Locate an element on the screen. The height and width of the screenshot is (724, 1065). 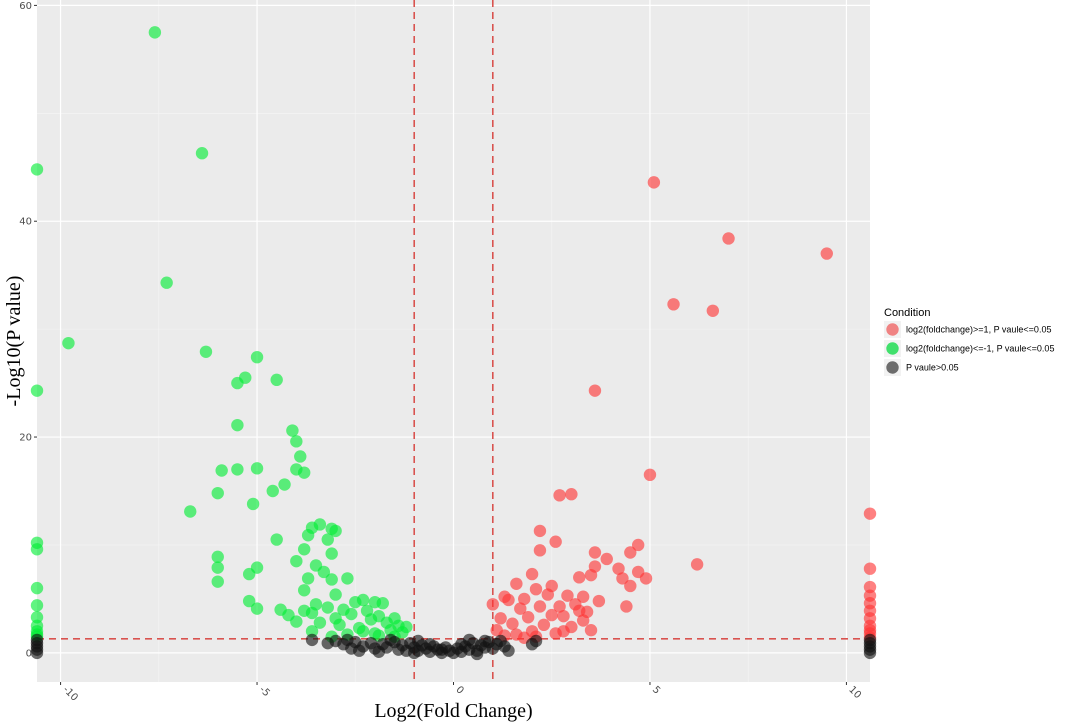
legend-label-up: log2(foldchange)>=1, P vaule<=0.05 is located at coordinates (978, 330).